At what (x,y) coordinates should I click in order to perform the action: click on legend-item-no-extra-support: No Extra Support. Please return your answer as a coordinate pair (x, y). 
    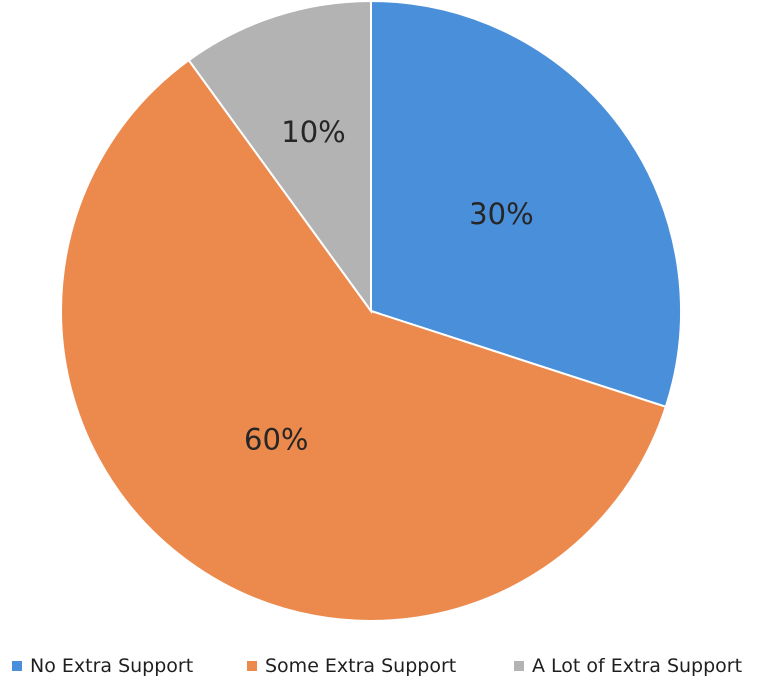
    Looking at the image, I should click on (102, 666).